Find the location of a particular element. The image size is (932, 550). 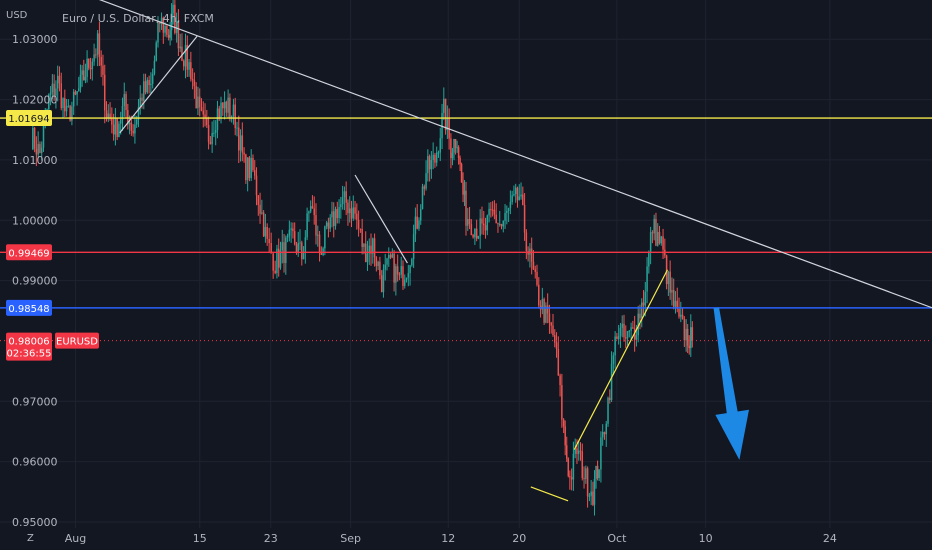

trend-line-rising-wedge-aug is located at coordinates (158, 84).